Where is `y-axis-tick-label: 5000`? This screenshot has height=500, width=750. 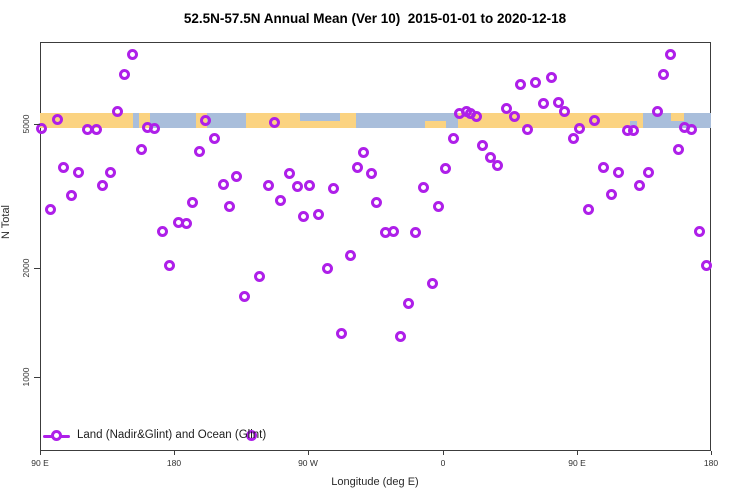
y-axis-tick-label: 5000 is located at coordinates (26, 124).